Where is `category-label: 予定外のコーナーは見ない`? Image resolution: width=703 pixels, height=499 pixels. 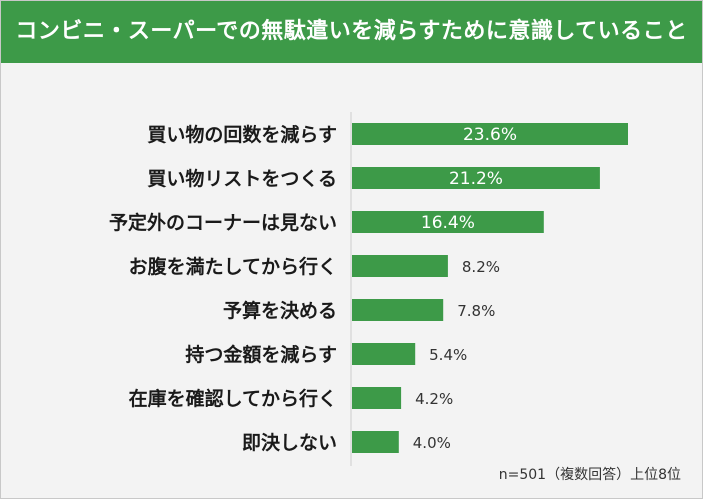 category-label: 予定外のコーナーは見ない is located at coordinates (223, 222).